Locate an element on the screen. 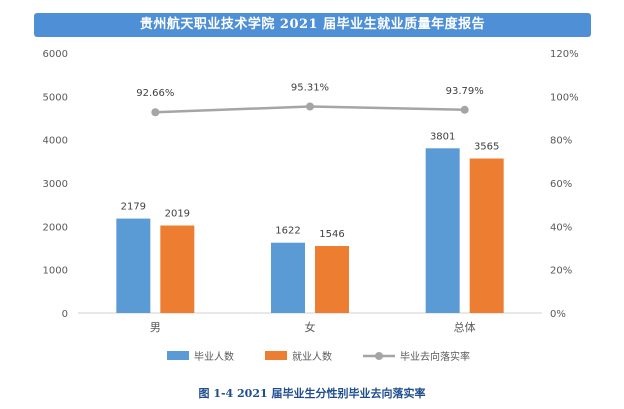 This screenshot has height=409, width=624. y2-tick-label: 20% is located at coordinates (561, 271).